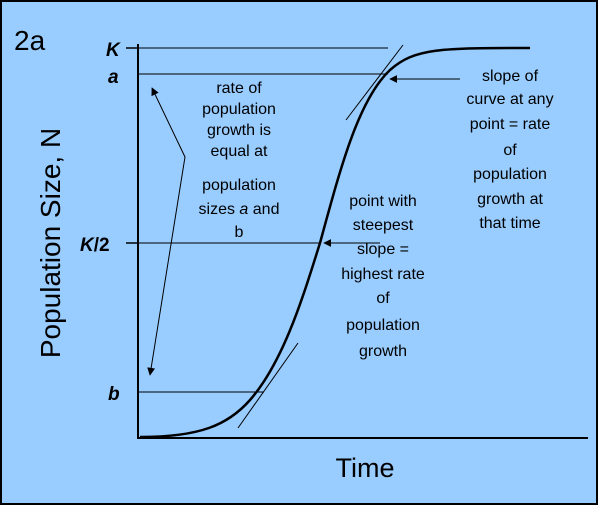  Describe the element at coordinates (365, 468) in the screenshot. I see `x-axis-label: Time` at that location.